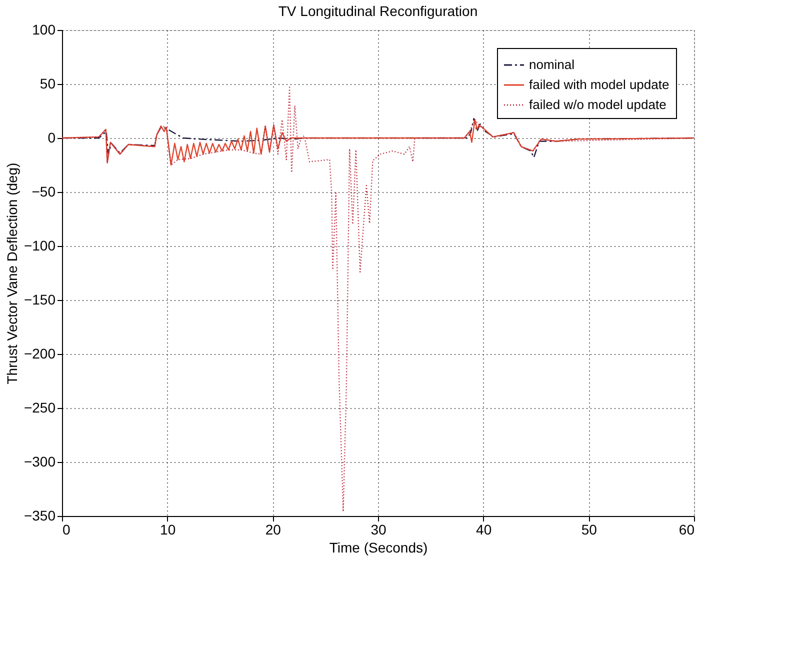 This screenshot has width=809, height=653. Describe the element at coordinates (40, 516) in the screenshot. I see `y-tick-label: −350` at that location.